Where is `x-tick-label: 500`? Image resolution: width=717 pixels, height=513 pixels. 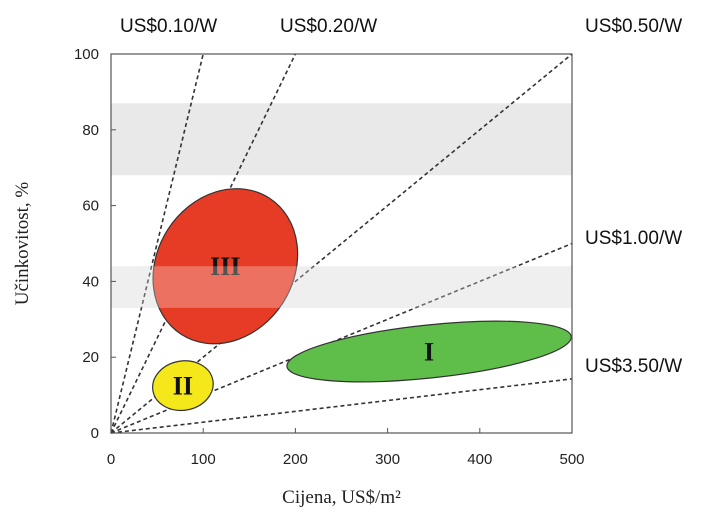 x-tick-label: 500 is located at coordinates (571, 459).